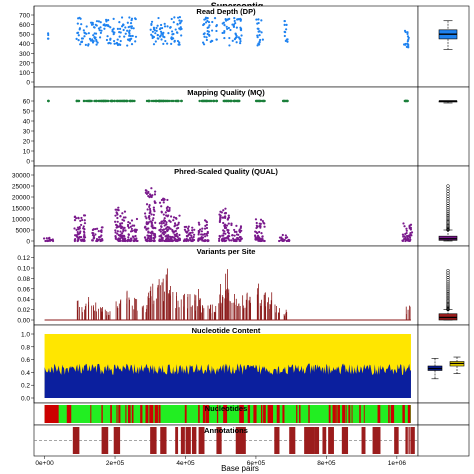 The height and width of the screenshot is (474, 474). Describe the element at coordinates (251, 440) in the screenshot. I see `panel-7: Annotations` at that location.